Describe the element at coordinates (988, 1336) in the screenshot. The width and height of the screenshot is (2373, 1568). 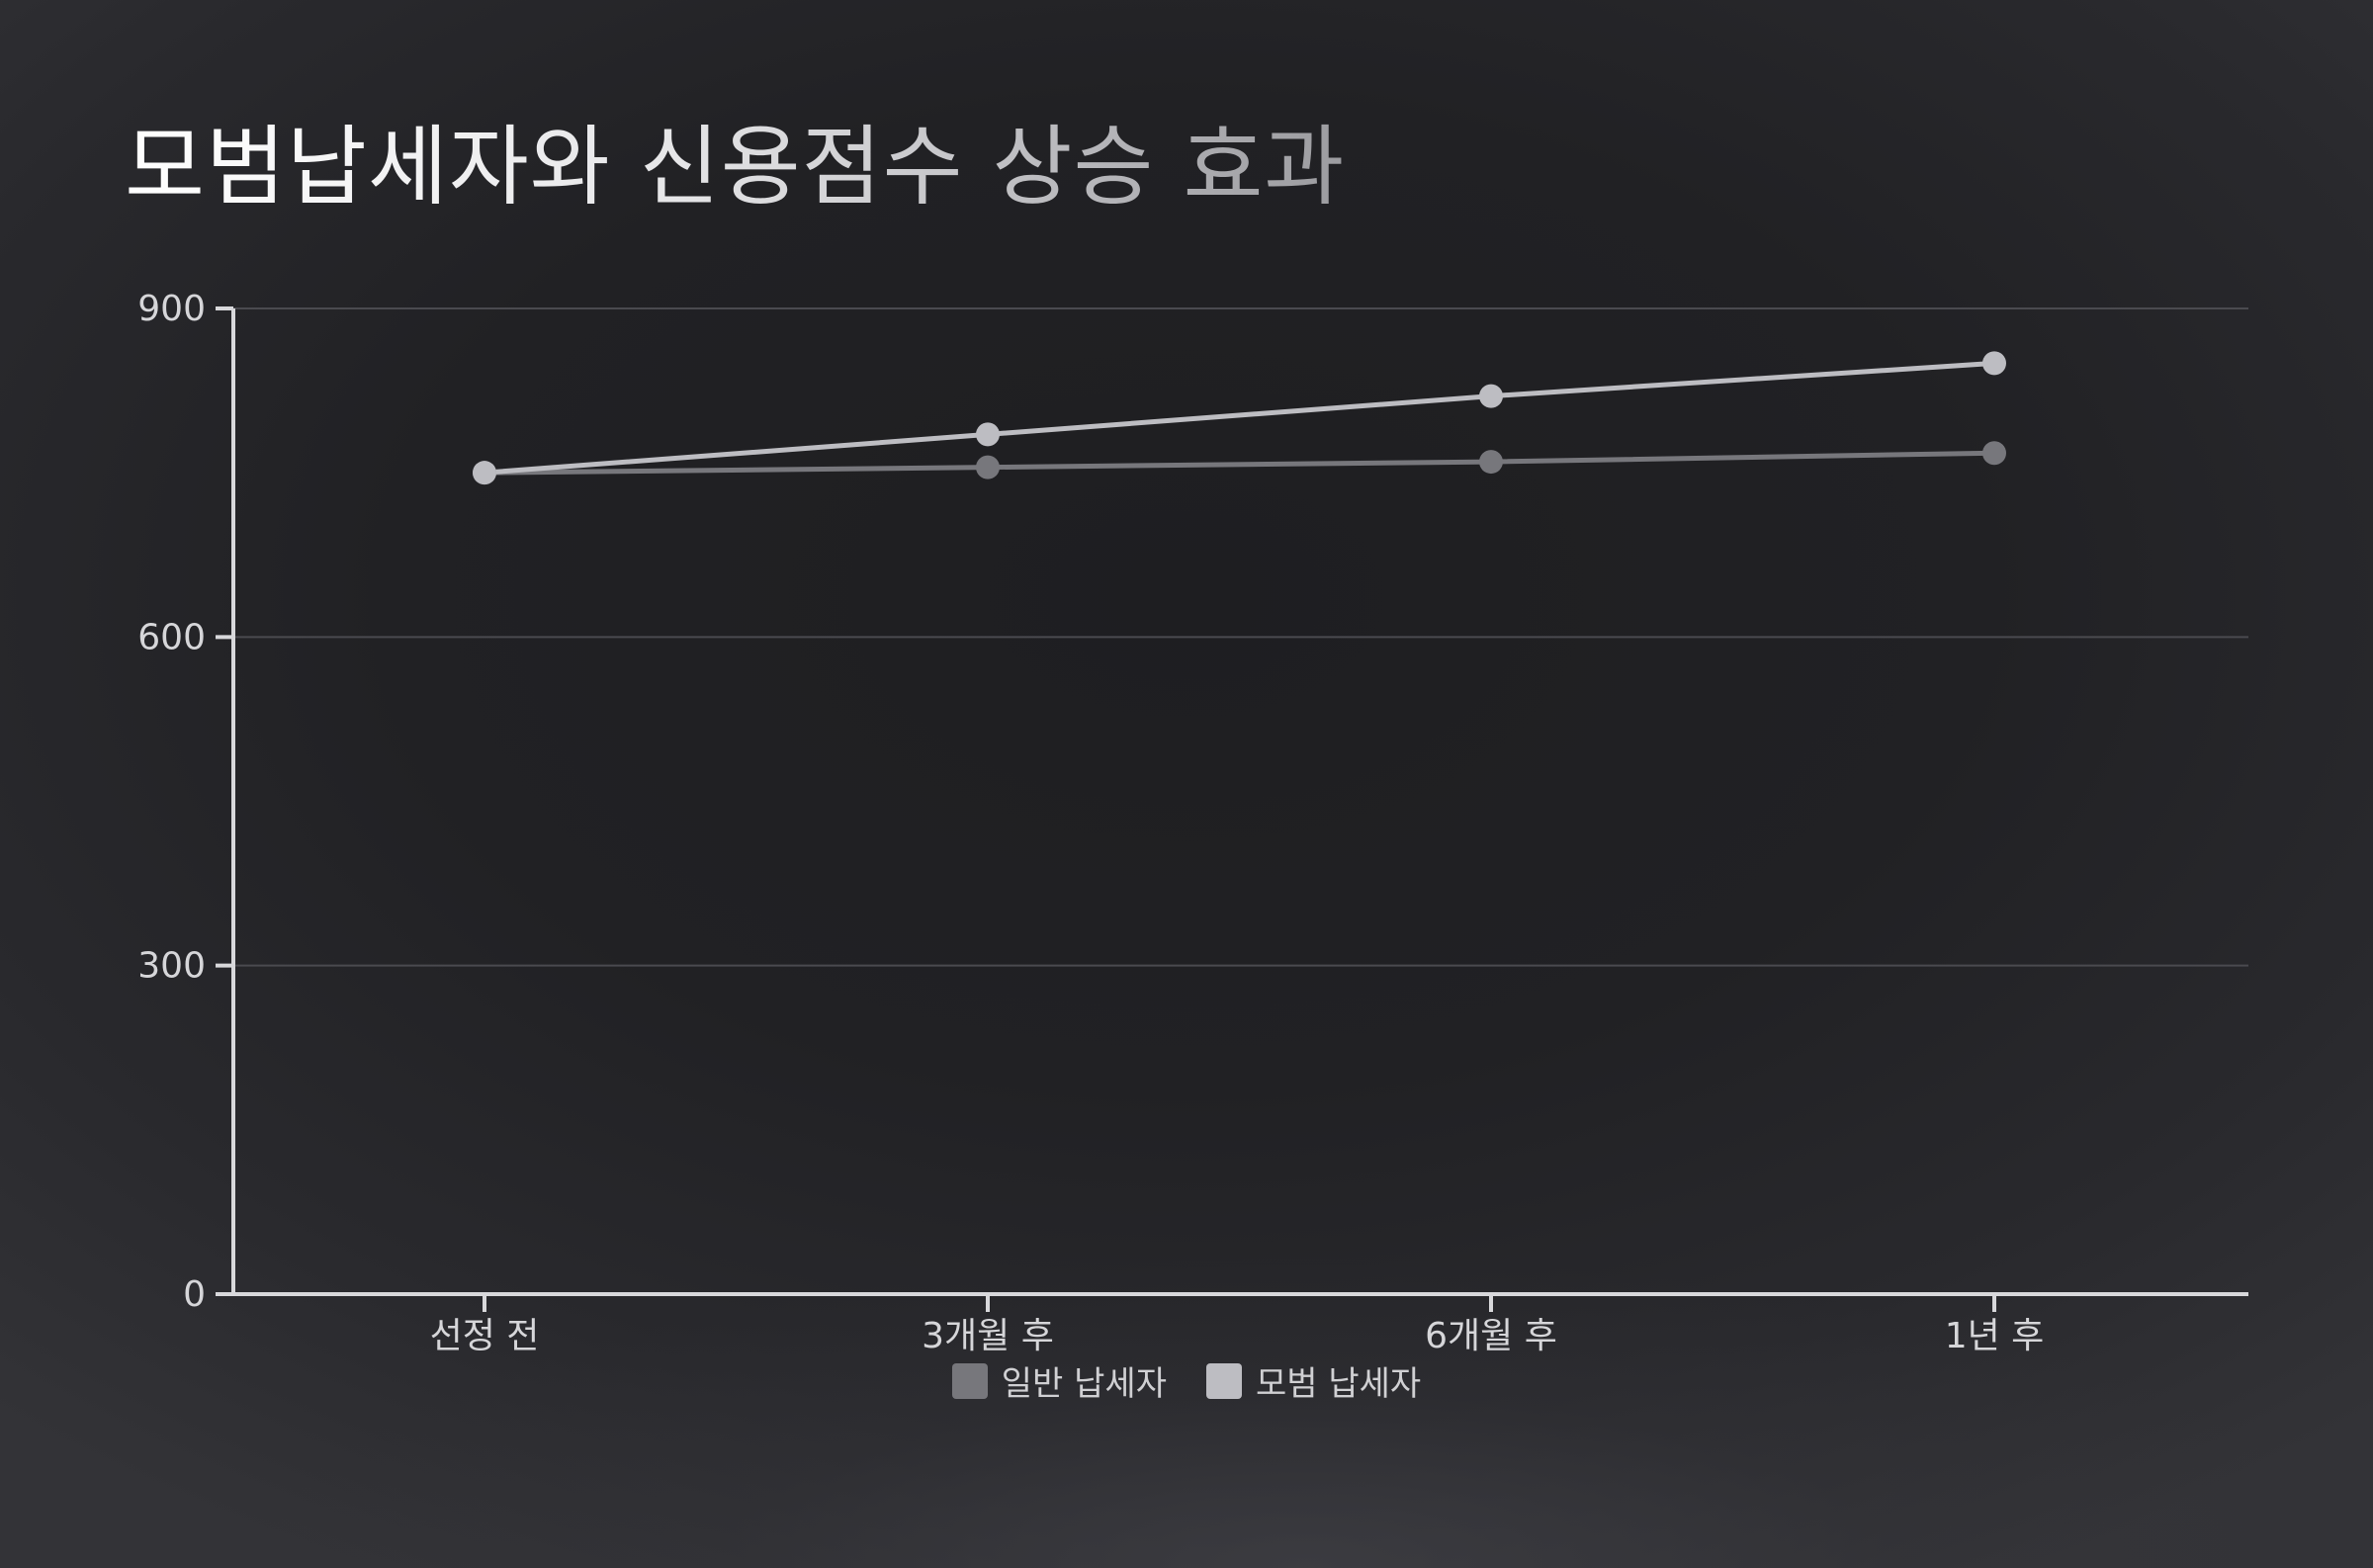
I see `x-tick-label-1: 3개월 후` at that location.